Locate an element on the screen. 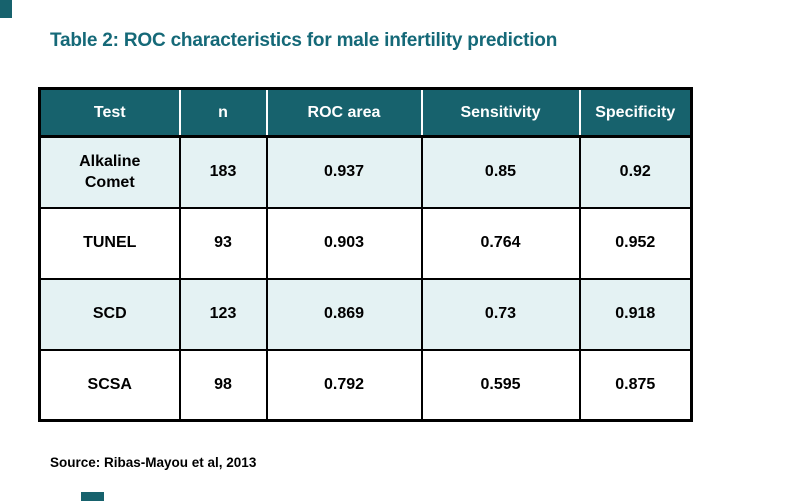  cell-roc-area: 0.903 is located at coordinates (344, 243).